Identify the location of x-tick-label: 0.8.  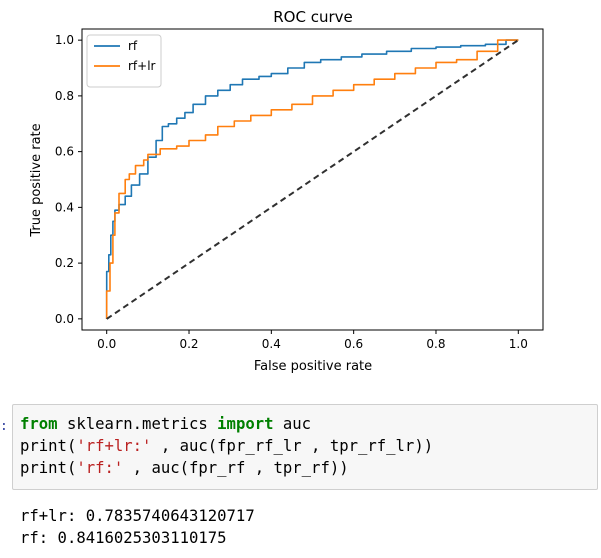
(435, 344).